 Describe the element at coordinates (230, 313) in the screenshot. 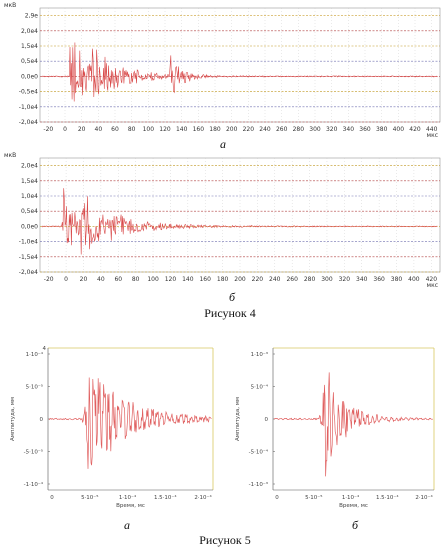

I see `figure4-caption: Рисунок 4` at that location.